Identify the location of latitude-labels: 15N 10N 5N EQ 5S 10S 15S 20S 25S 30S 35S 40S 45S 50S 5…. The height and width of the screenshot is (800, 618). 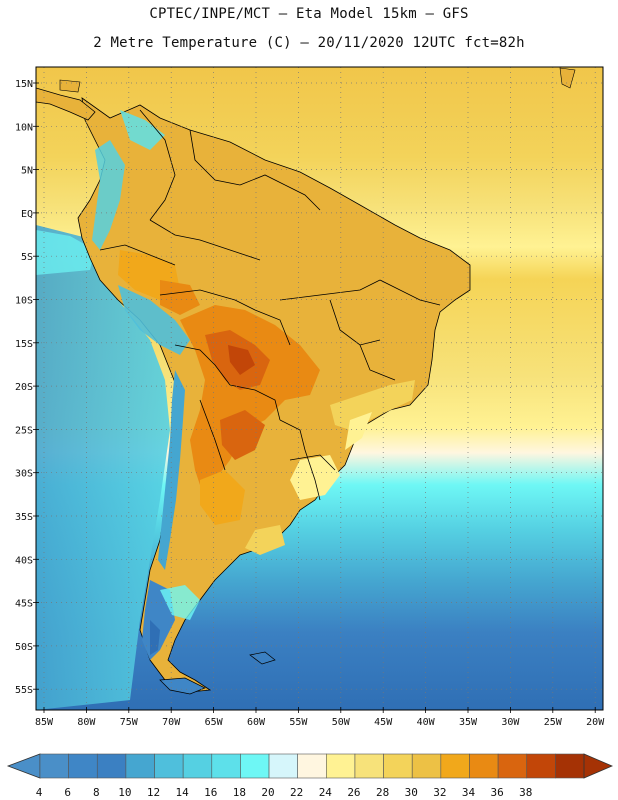
(27, 387).